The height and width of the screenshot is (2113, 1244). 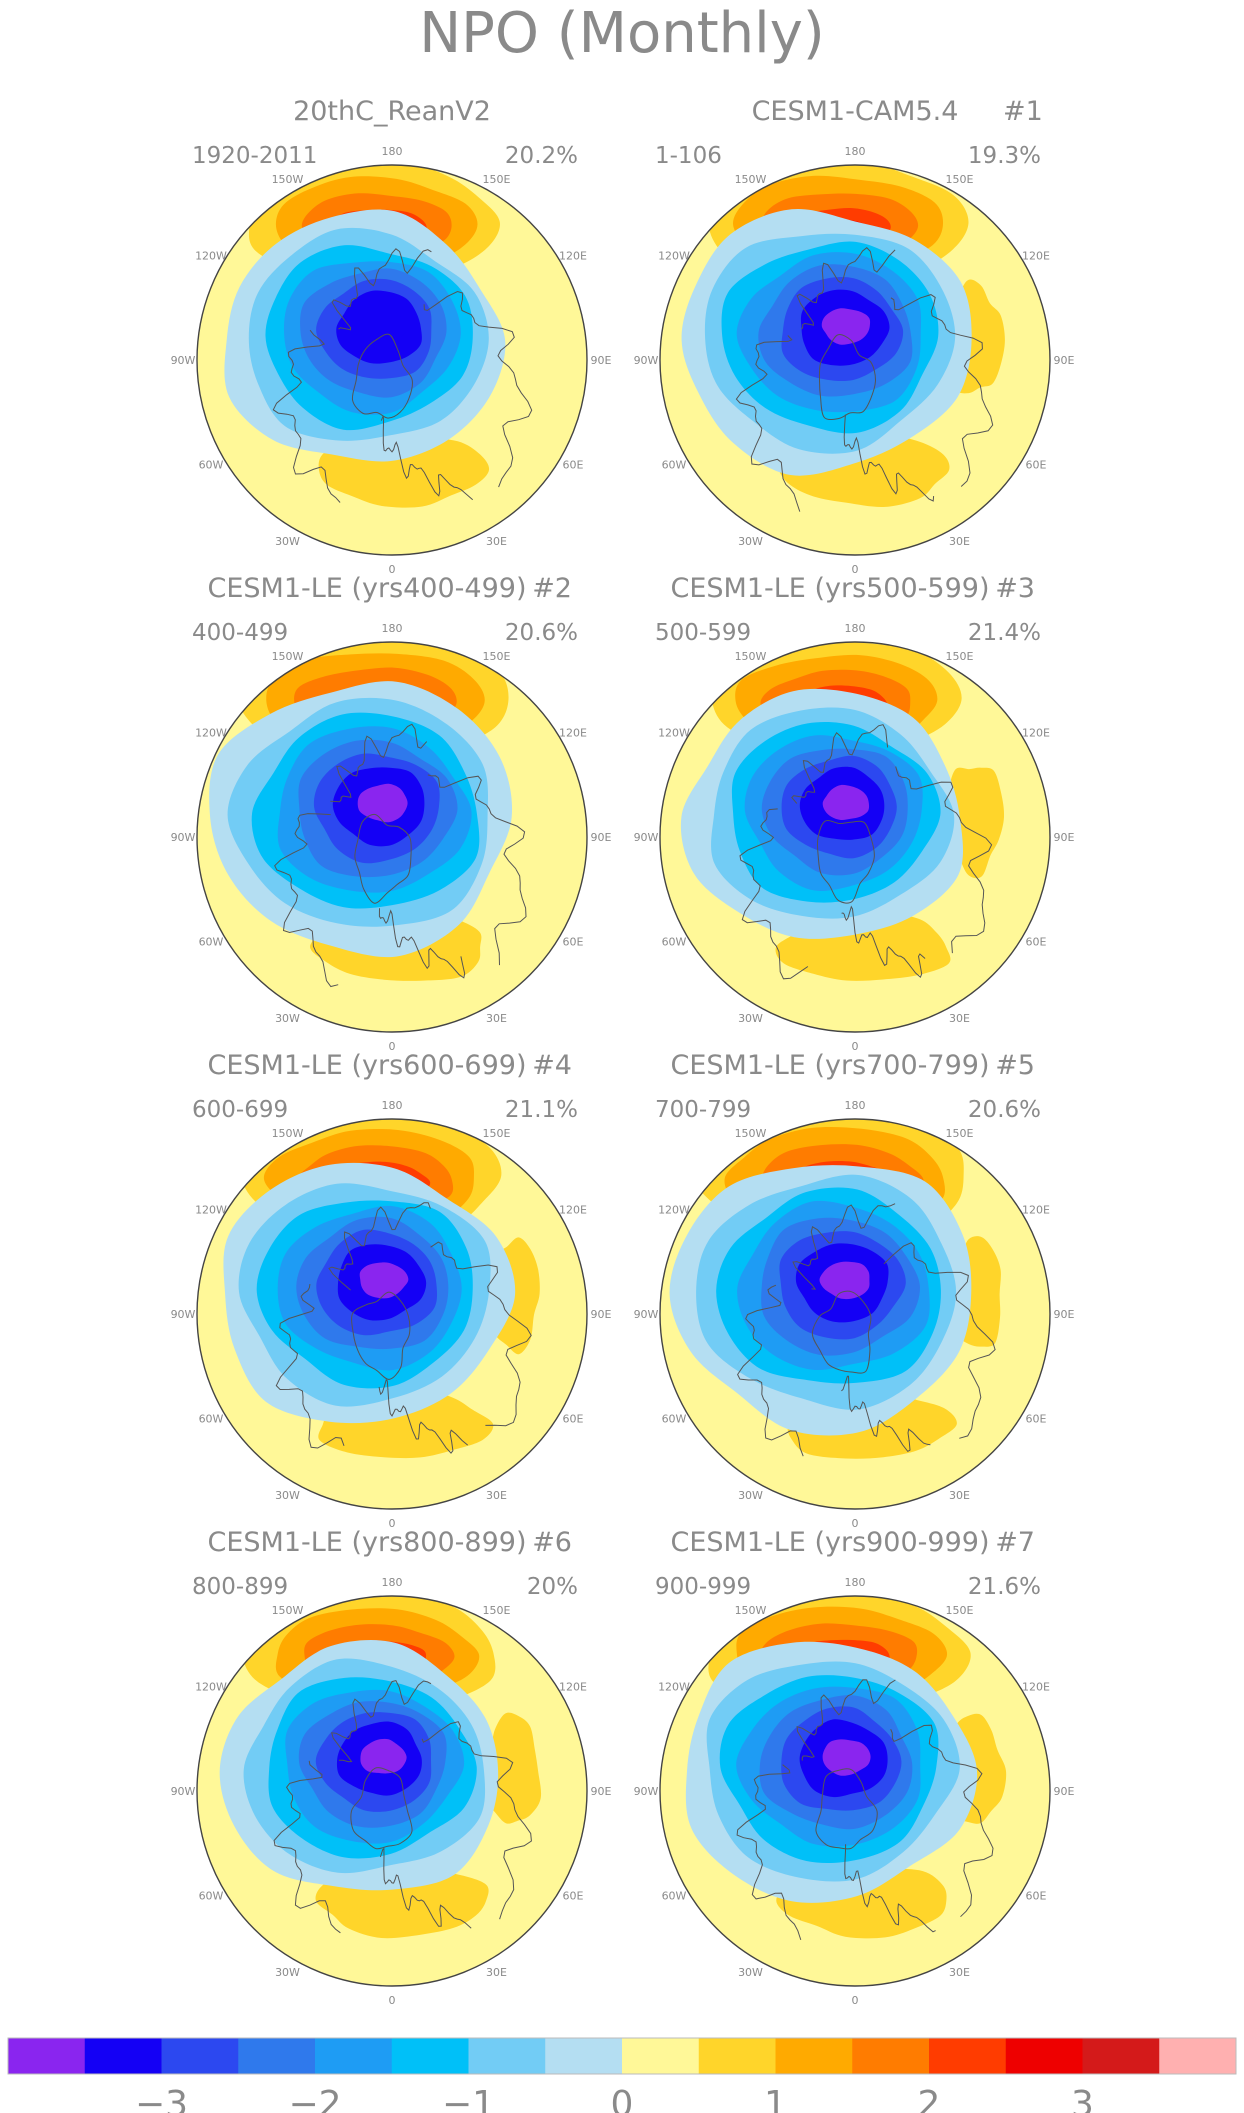 I want to click on panel-years: 1920-2011, so click(x=254, y=156).